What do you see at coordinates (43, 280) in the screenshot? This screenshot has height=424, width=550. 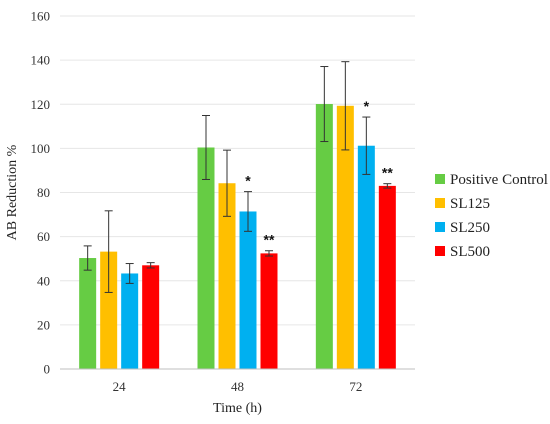 I see `y-tick-label: 40` at bounding box center [43, 280].